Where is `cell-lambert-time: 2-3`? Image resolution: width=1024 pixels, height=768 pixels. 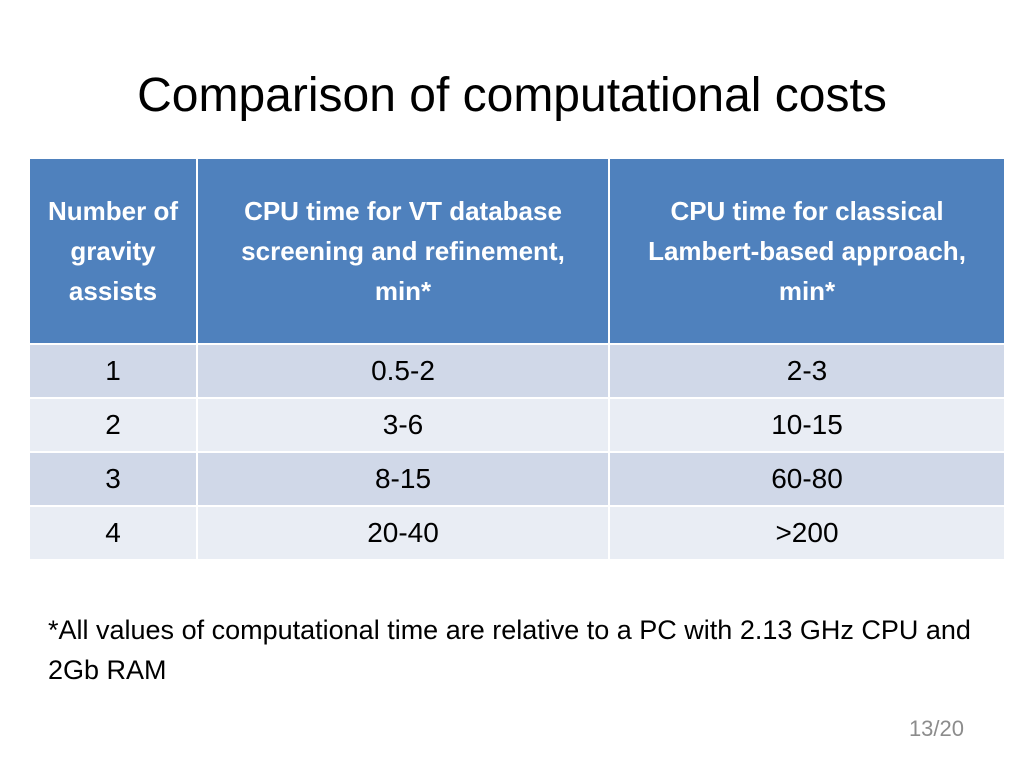
cell-lambert-time: 2-3 is located at coordinates (807, 371).